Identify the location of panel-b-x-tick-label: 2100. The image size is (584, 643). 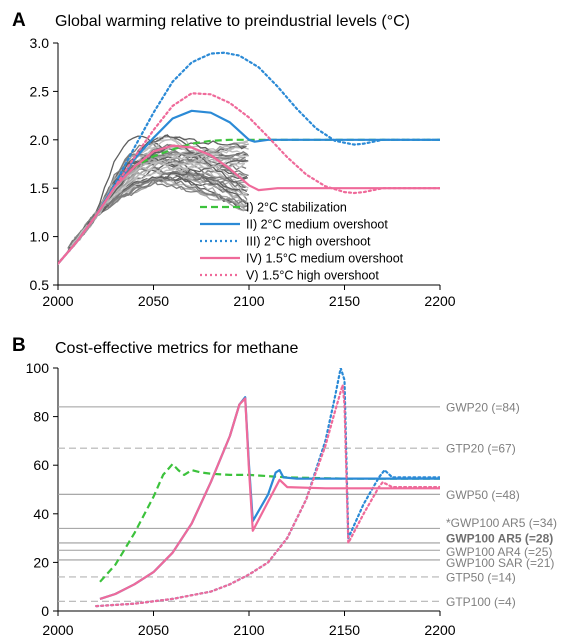
(248, 630).